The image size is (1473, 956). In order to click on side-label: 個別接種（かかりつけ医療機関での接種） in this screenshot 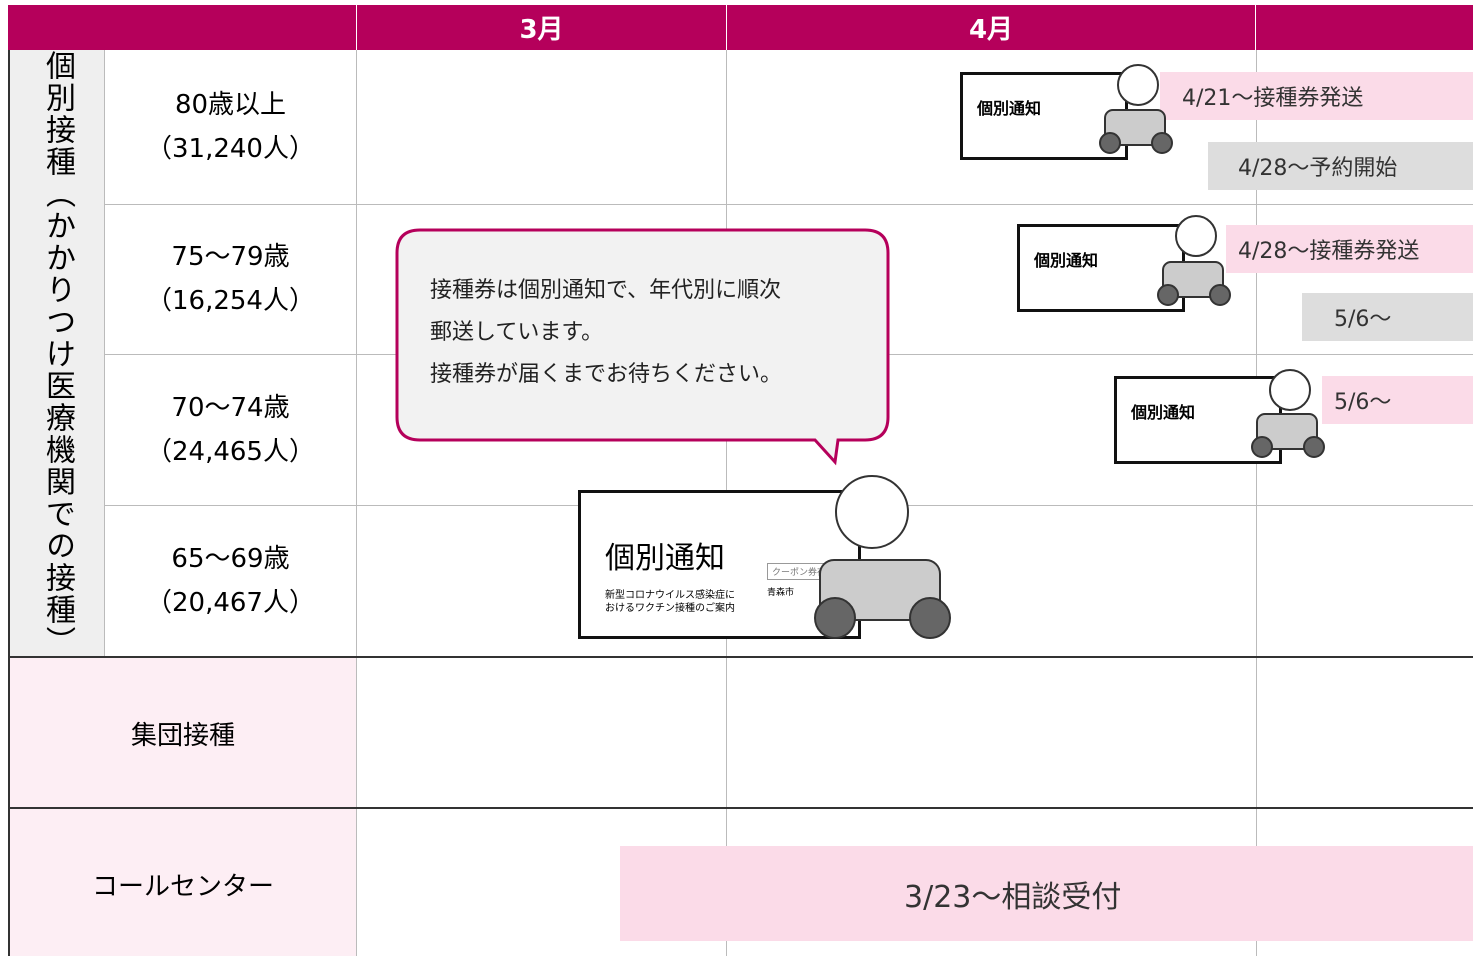, I will do `click(57, 354)`.